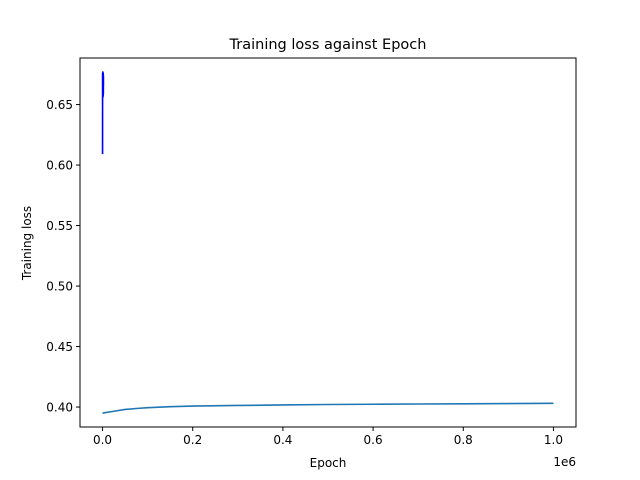 The width and height of the screenshot is (640, 480). I want to click on x-tick-label: 0.8, so click(463, 440).